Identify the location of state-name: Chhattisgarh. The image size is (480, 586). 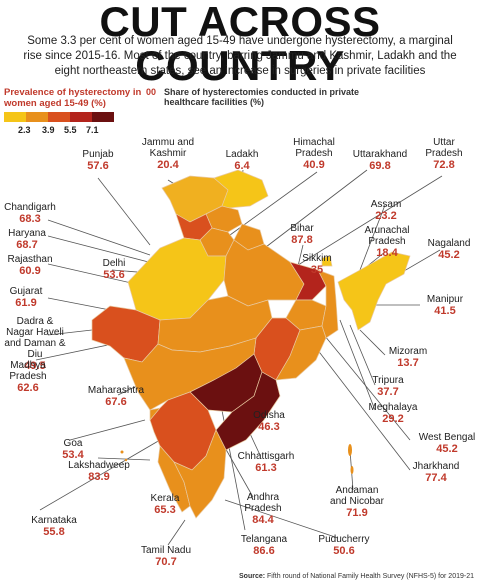
(266, 456).